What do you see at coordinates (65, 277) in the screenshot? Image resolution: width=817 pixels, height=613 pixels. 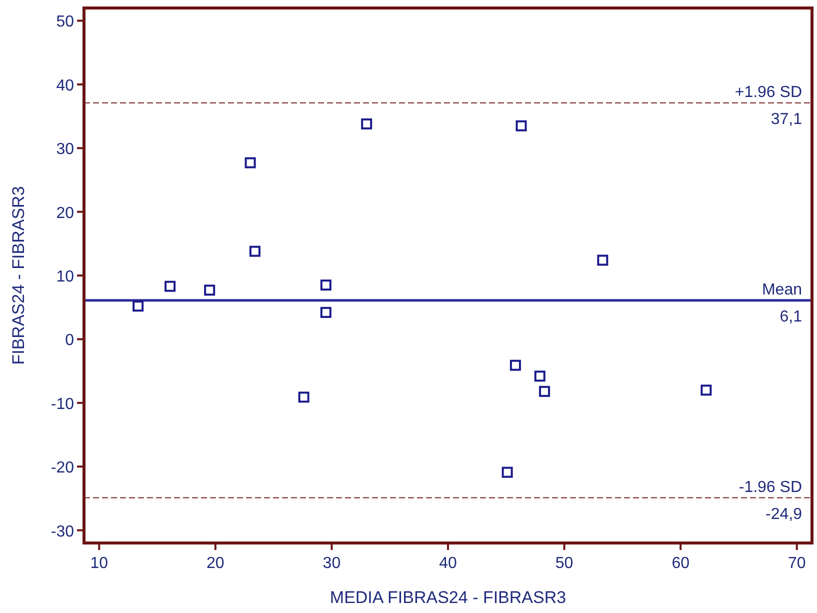 I see `y-tick-label: 10` at bounding box center [65, 277].